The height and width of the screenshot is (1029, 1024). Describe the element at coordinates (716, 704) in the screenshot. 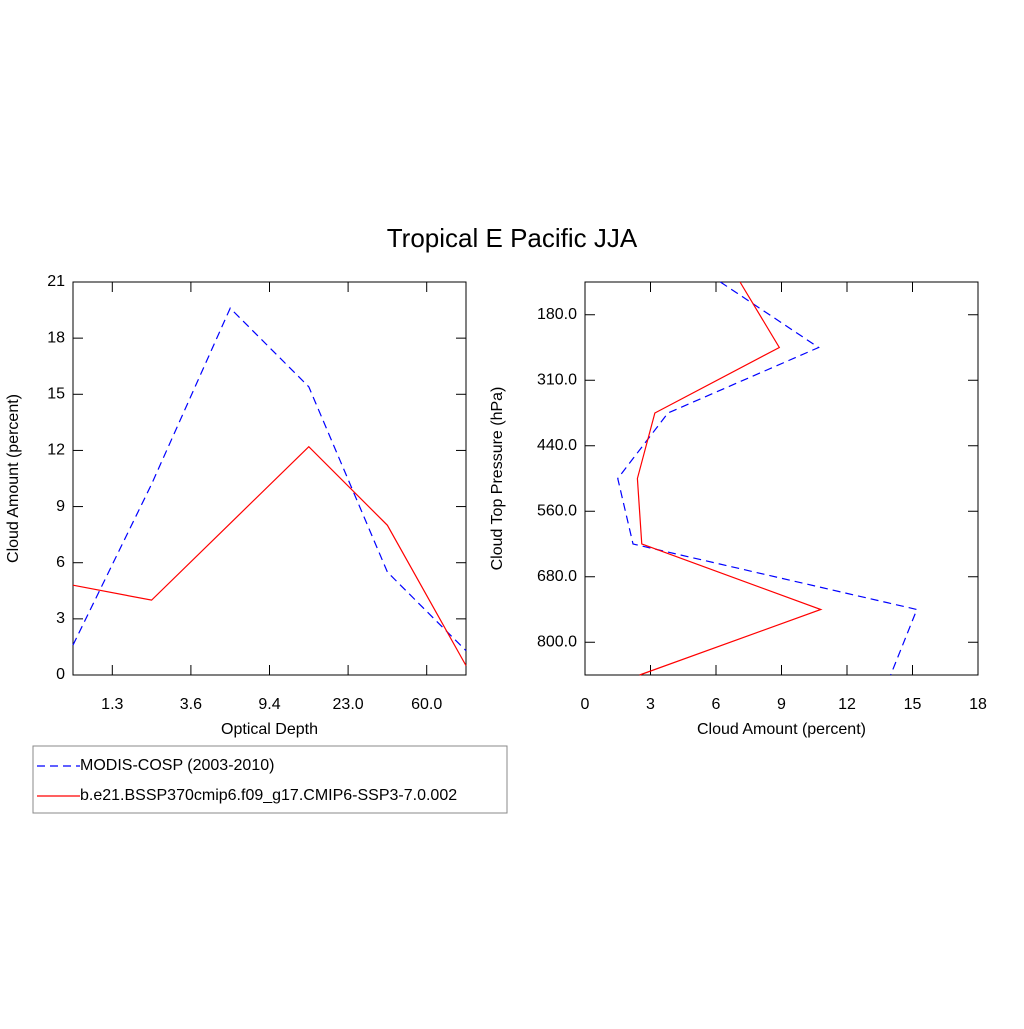

I see `x-tick-label: 6` at that location.